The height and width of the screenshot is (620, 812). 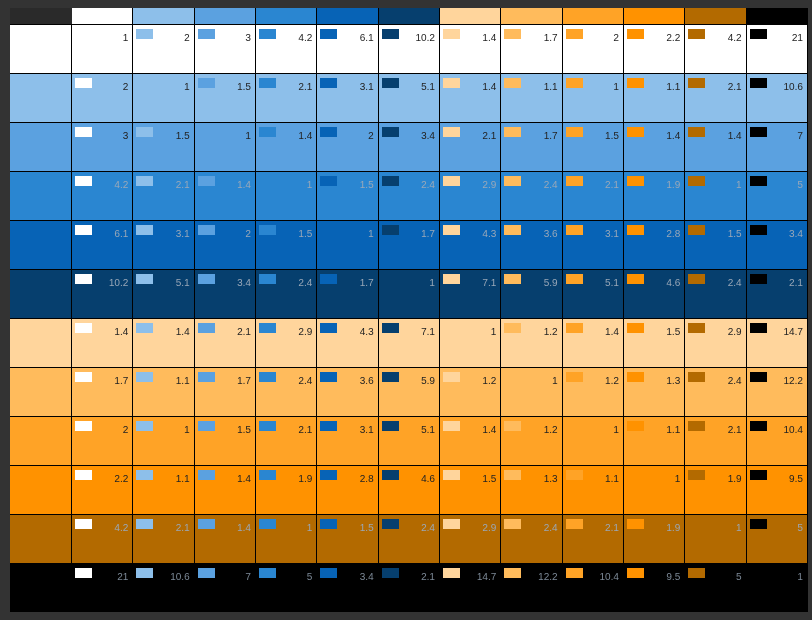 What do you see at coordinates (164, 16) in the screenshot?
I see `column-header-light-blue` at bounding box center [164, 16].